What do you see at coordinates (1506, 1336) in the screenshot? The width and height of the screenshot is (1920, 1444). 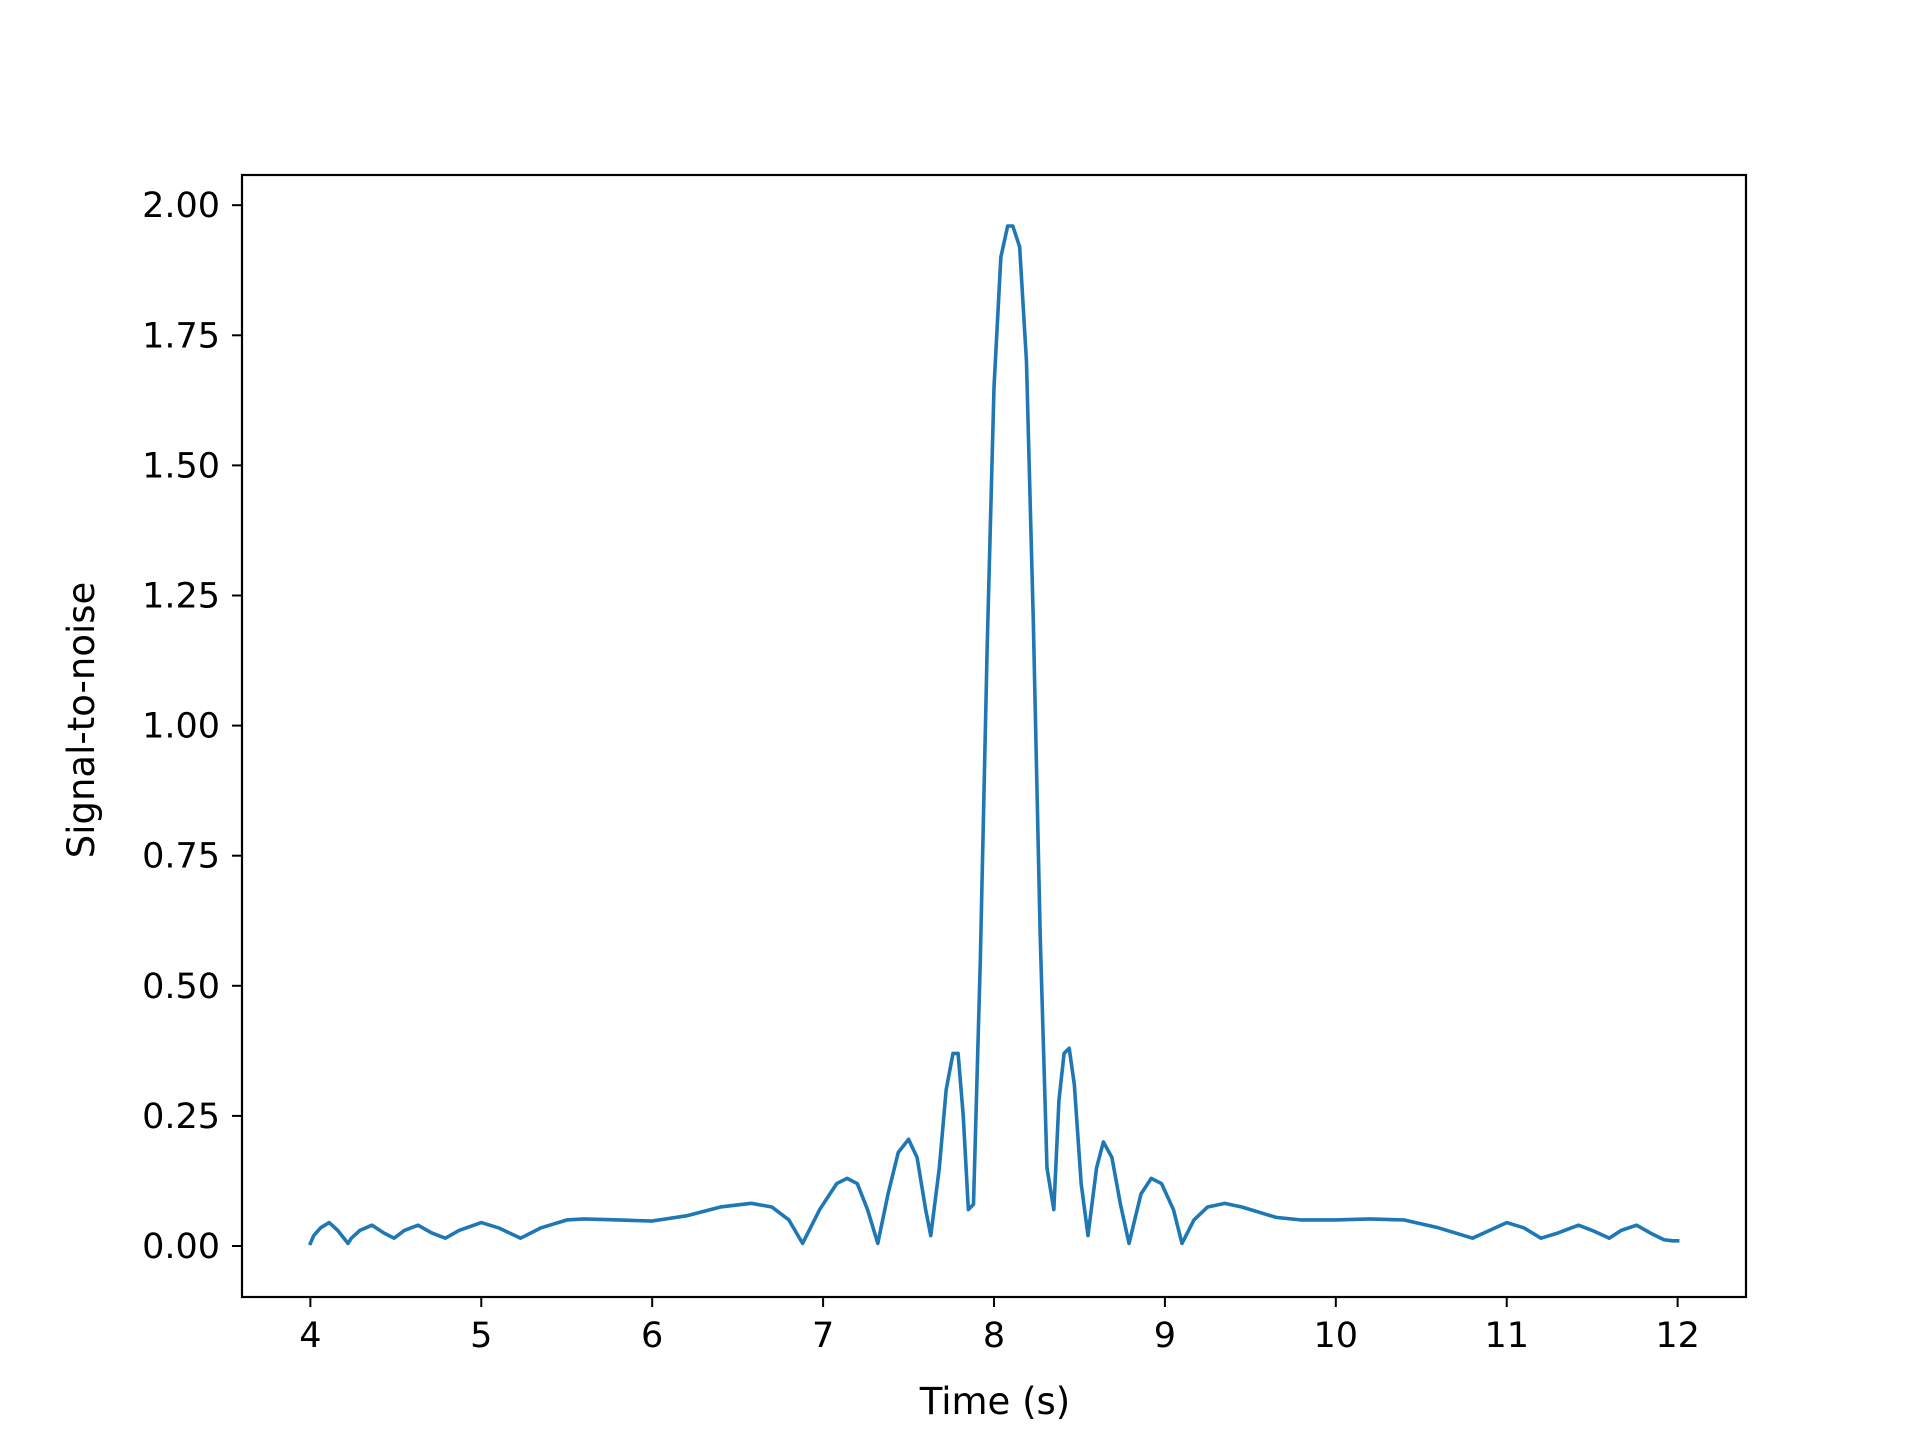 I see `x-tick-label: 11` at bounding box center [1506, 1336].